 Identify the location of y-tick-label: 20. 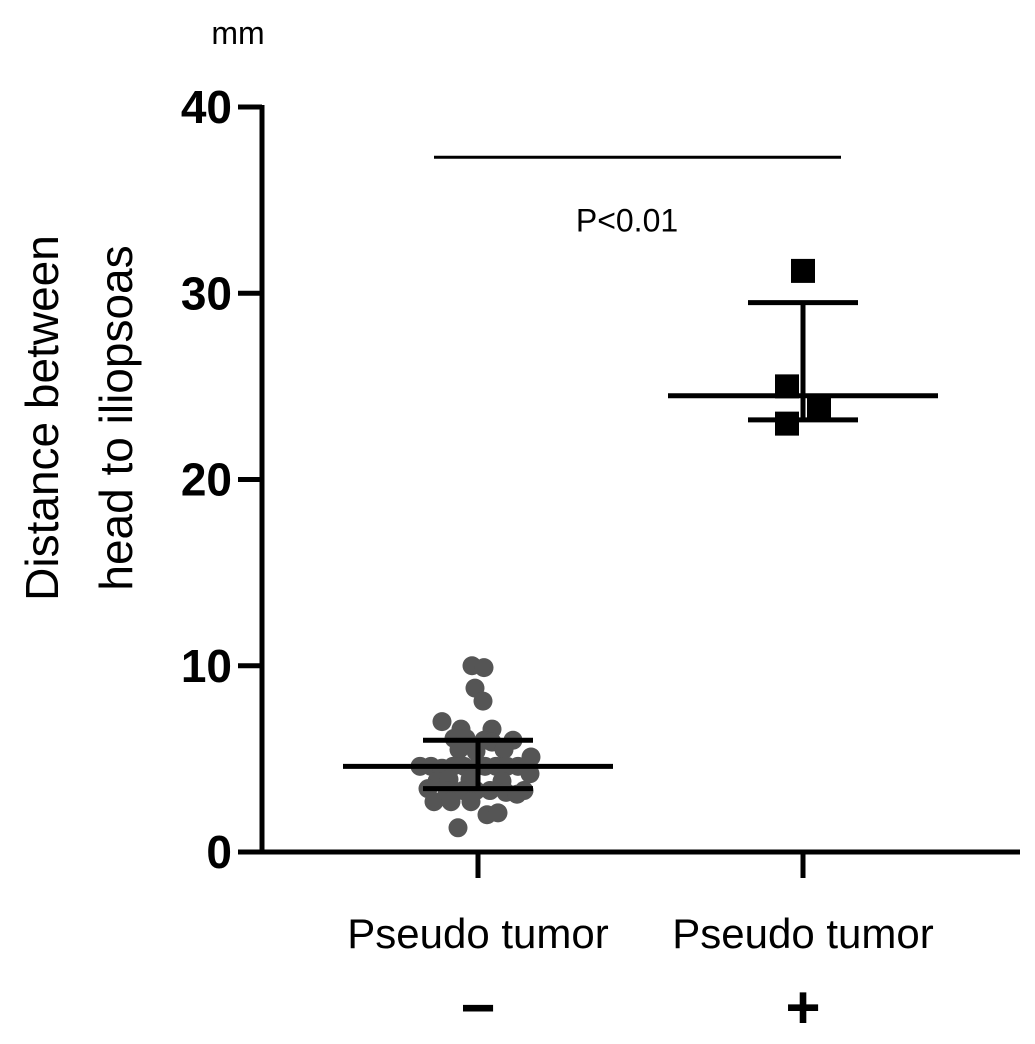
(206, 480).